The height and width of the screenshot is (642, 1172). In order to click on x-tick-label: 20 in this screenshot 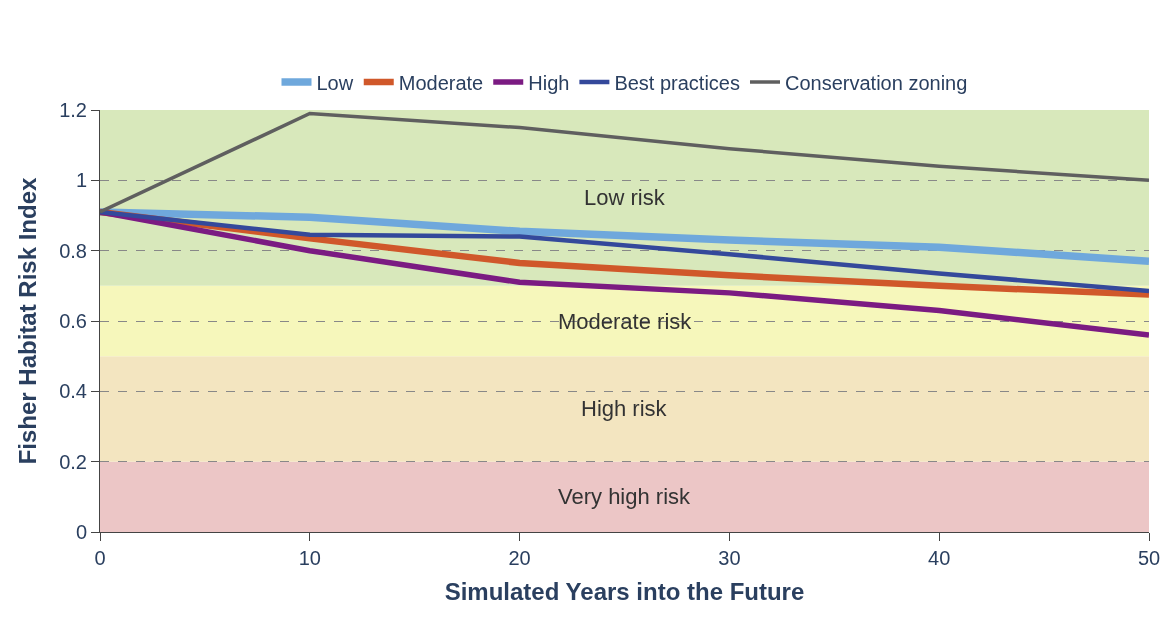, I will do `click(519, 558)`.